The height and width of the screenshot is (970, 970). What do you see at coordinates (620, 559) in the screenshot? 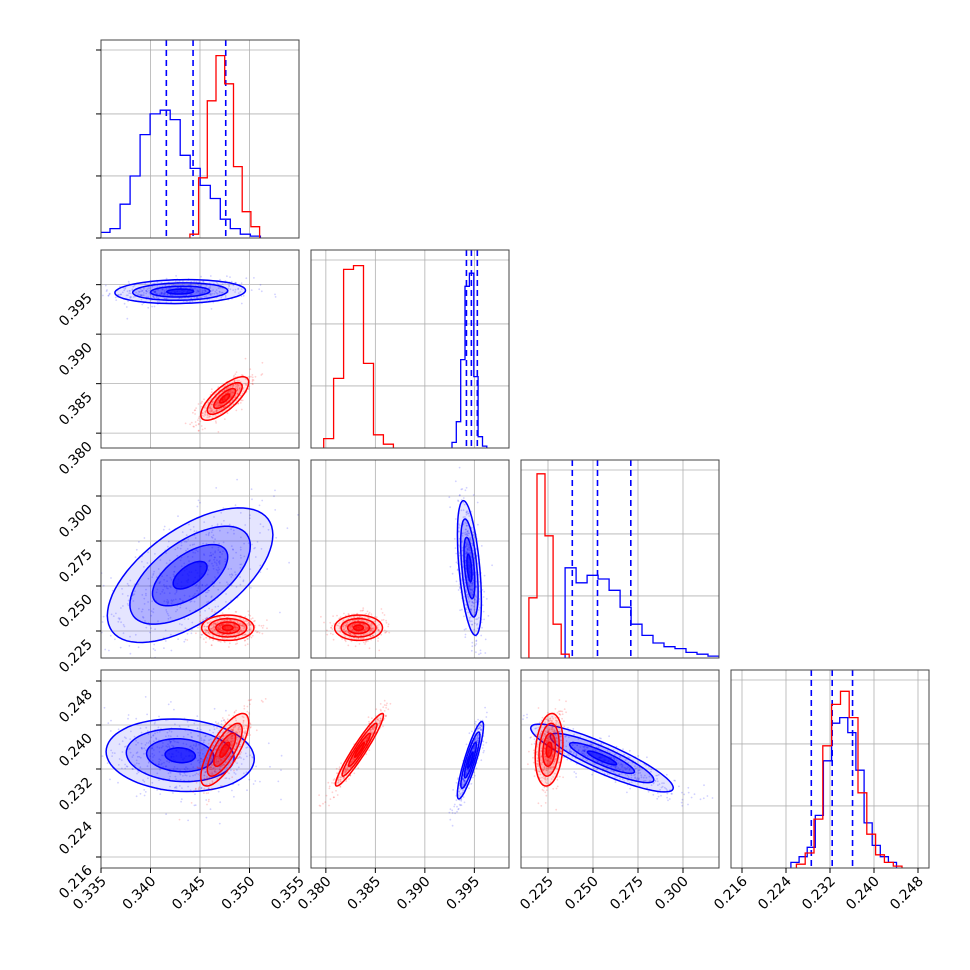
I see `panel-frame` at bounding box center [620, 559].